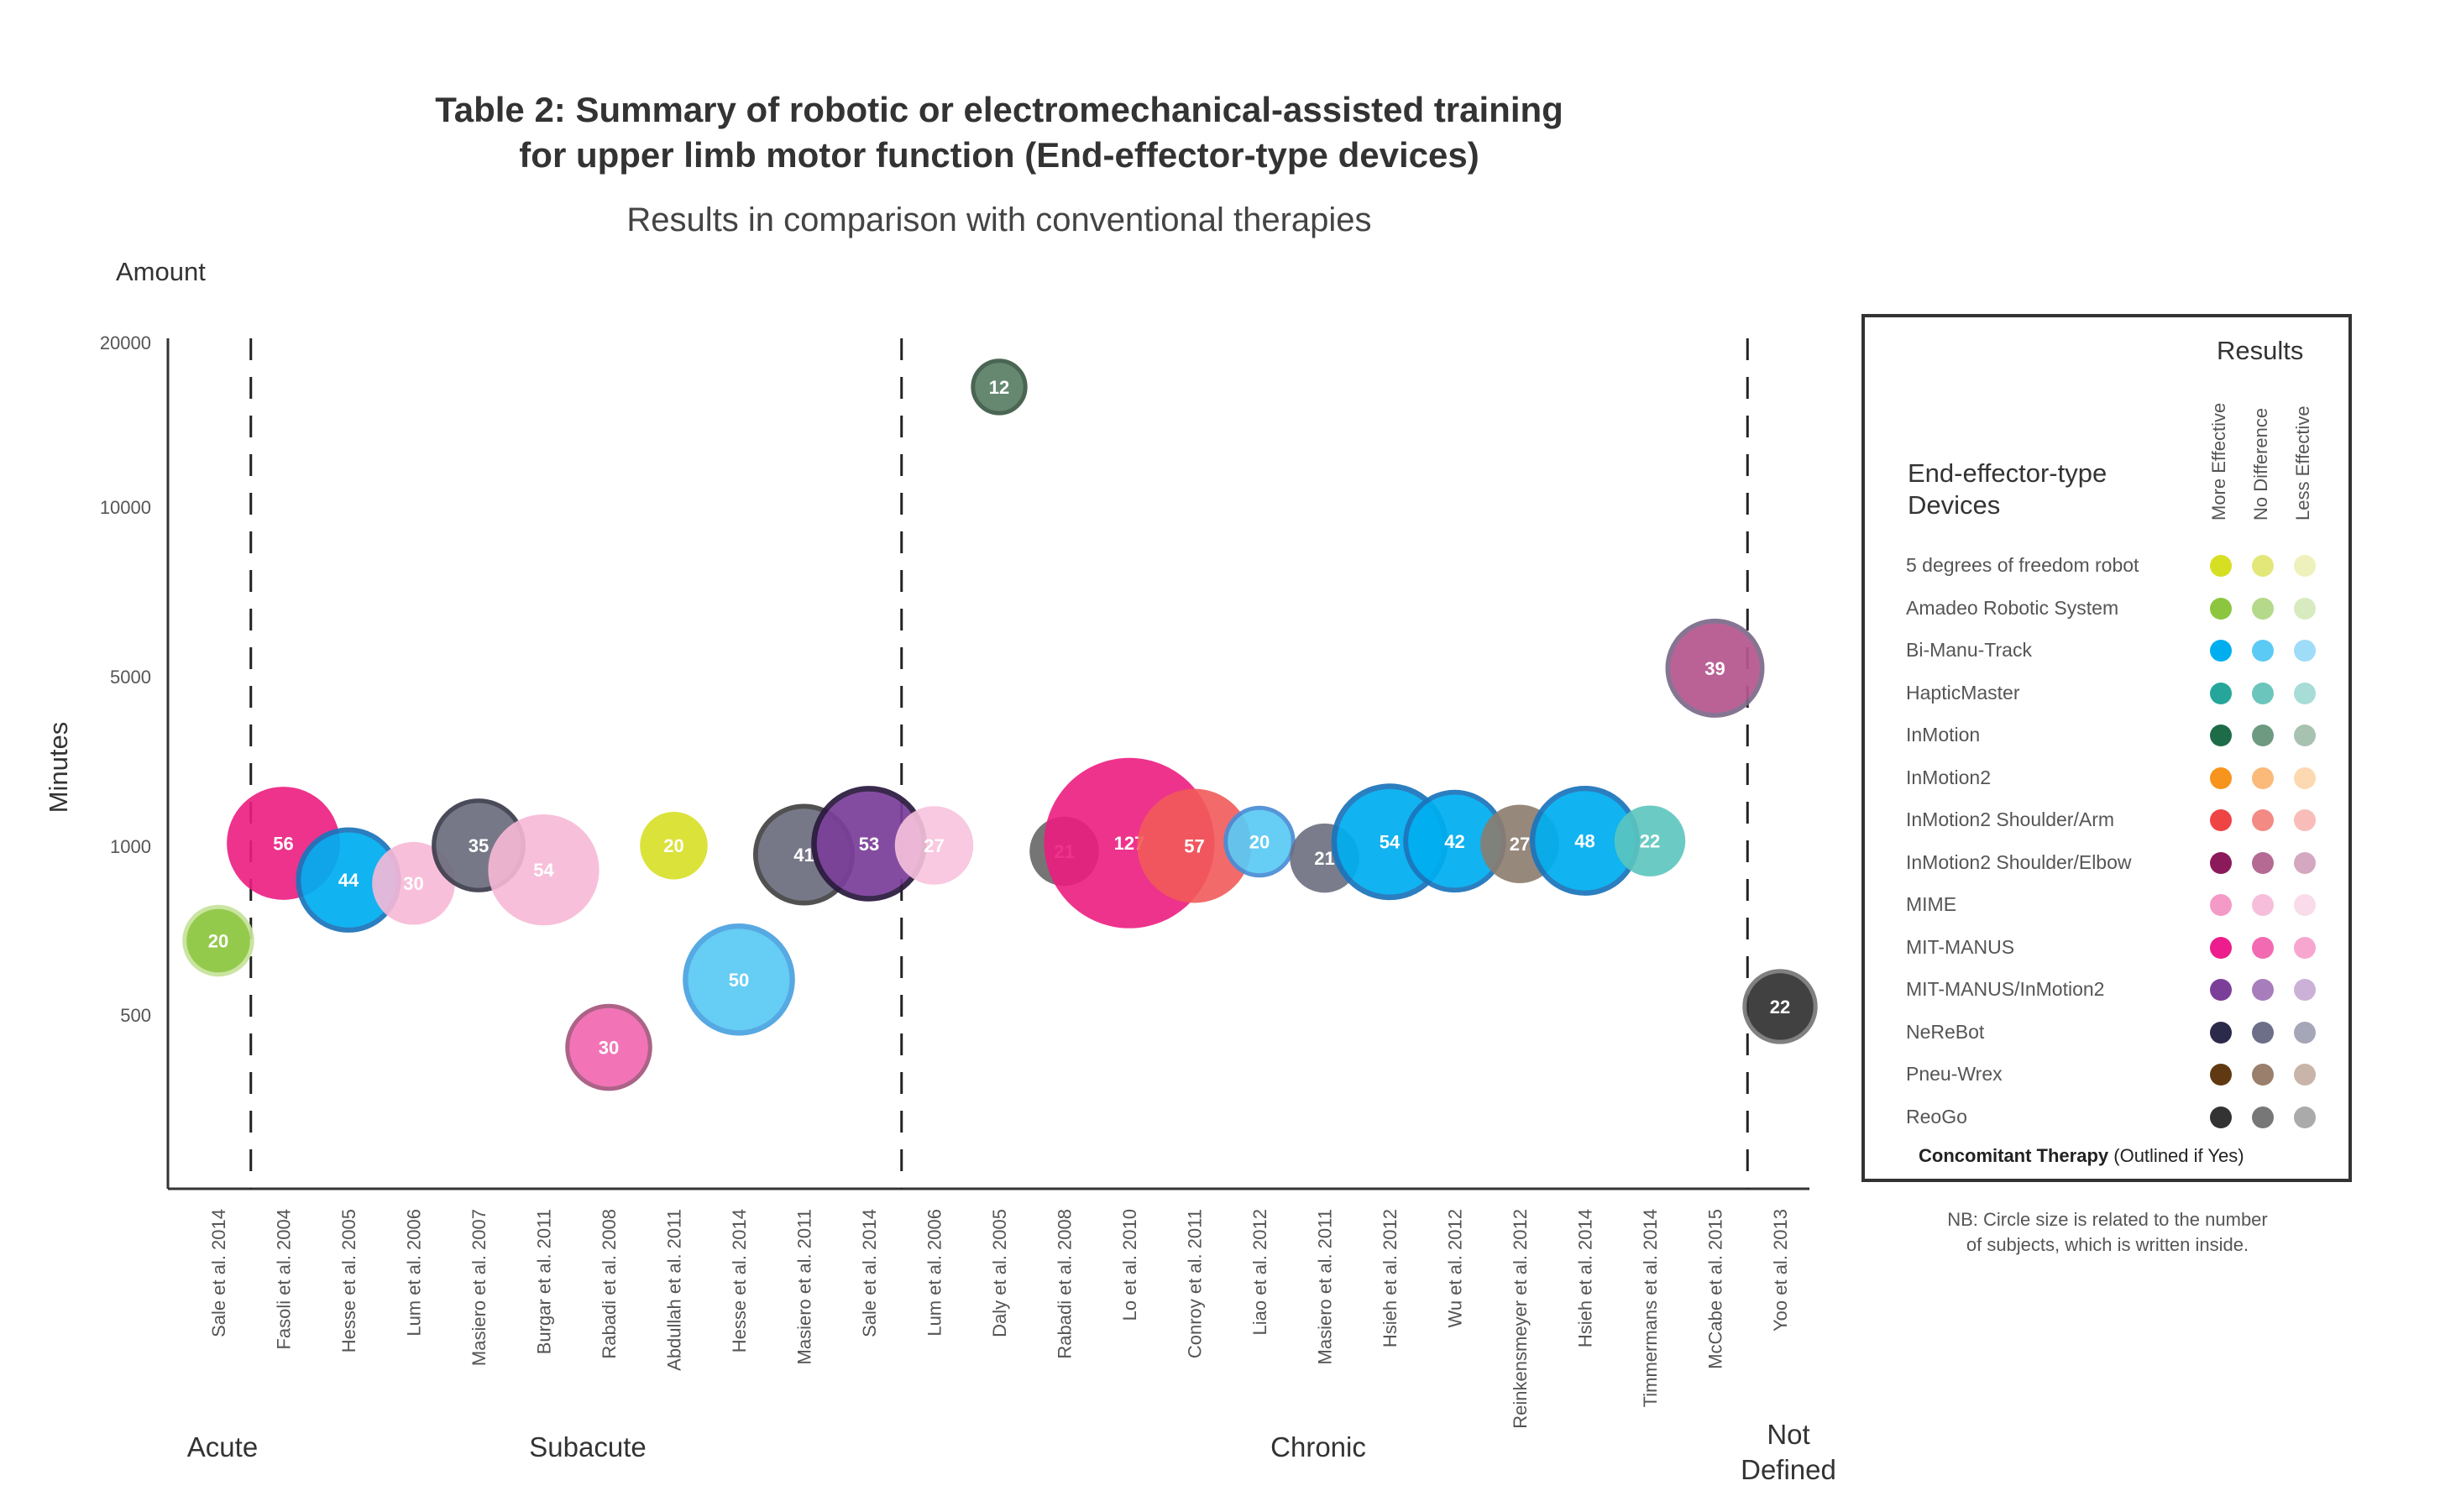 This screenshot has height=1512, width=2440. What do you see at coordinates (1651, 1308) in the screenshot?
I see `x-tick-label-22: Timmermans et al. 2014` at bounding box center [1651, 1308].